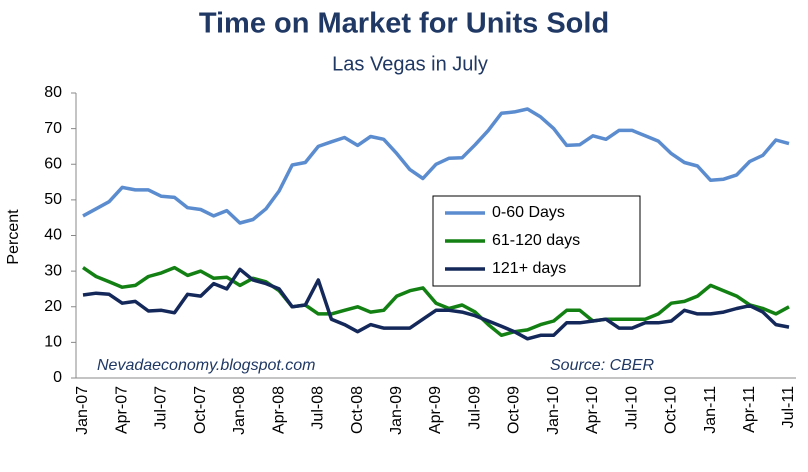 The image size is (808, 472). What do you see at coordinates (53, 235) in the screenshot?
I see `y-tick-label: 40` at bounding box center [53, 235].